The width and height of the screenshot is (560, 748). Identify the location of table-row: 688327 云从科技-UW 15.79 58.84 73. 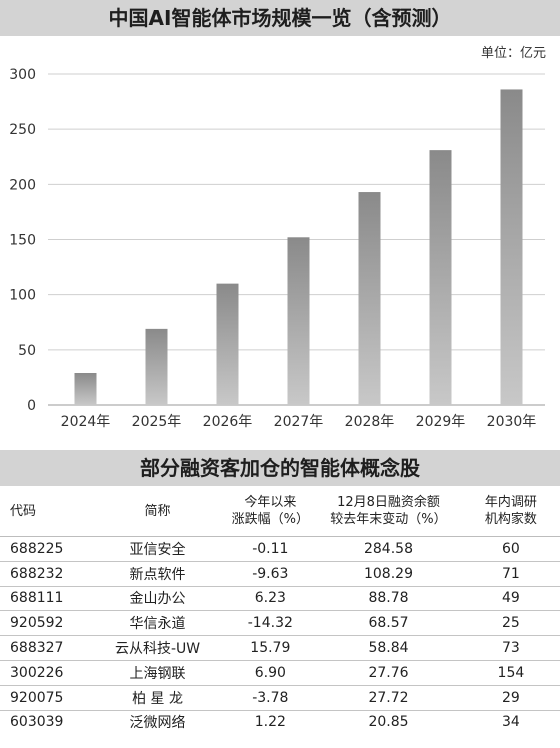
(280, 648).